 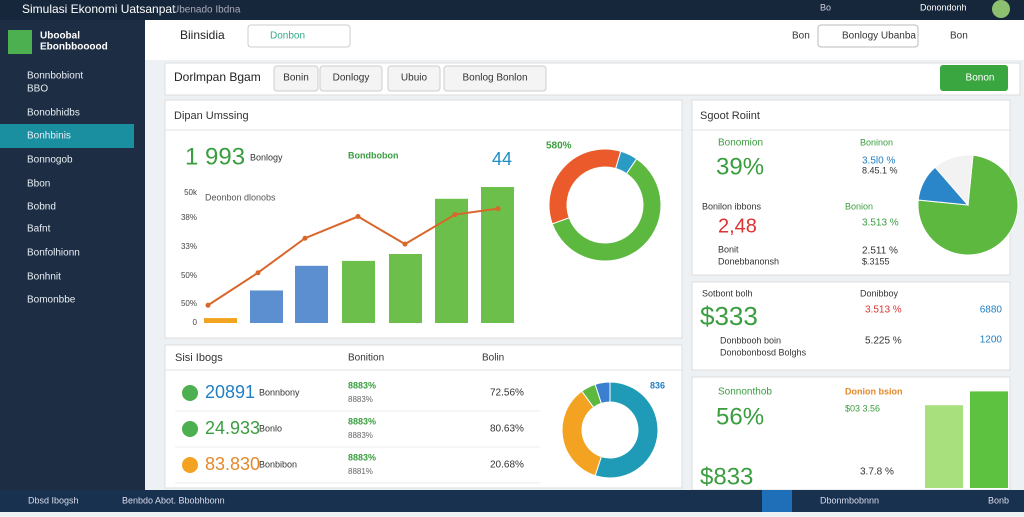 I want to click on label: Bonfolhionn, so click(x=53, y=253).